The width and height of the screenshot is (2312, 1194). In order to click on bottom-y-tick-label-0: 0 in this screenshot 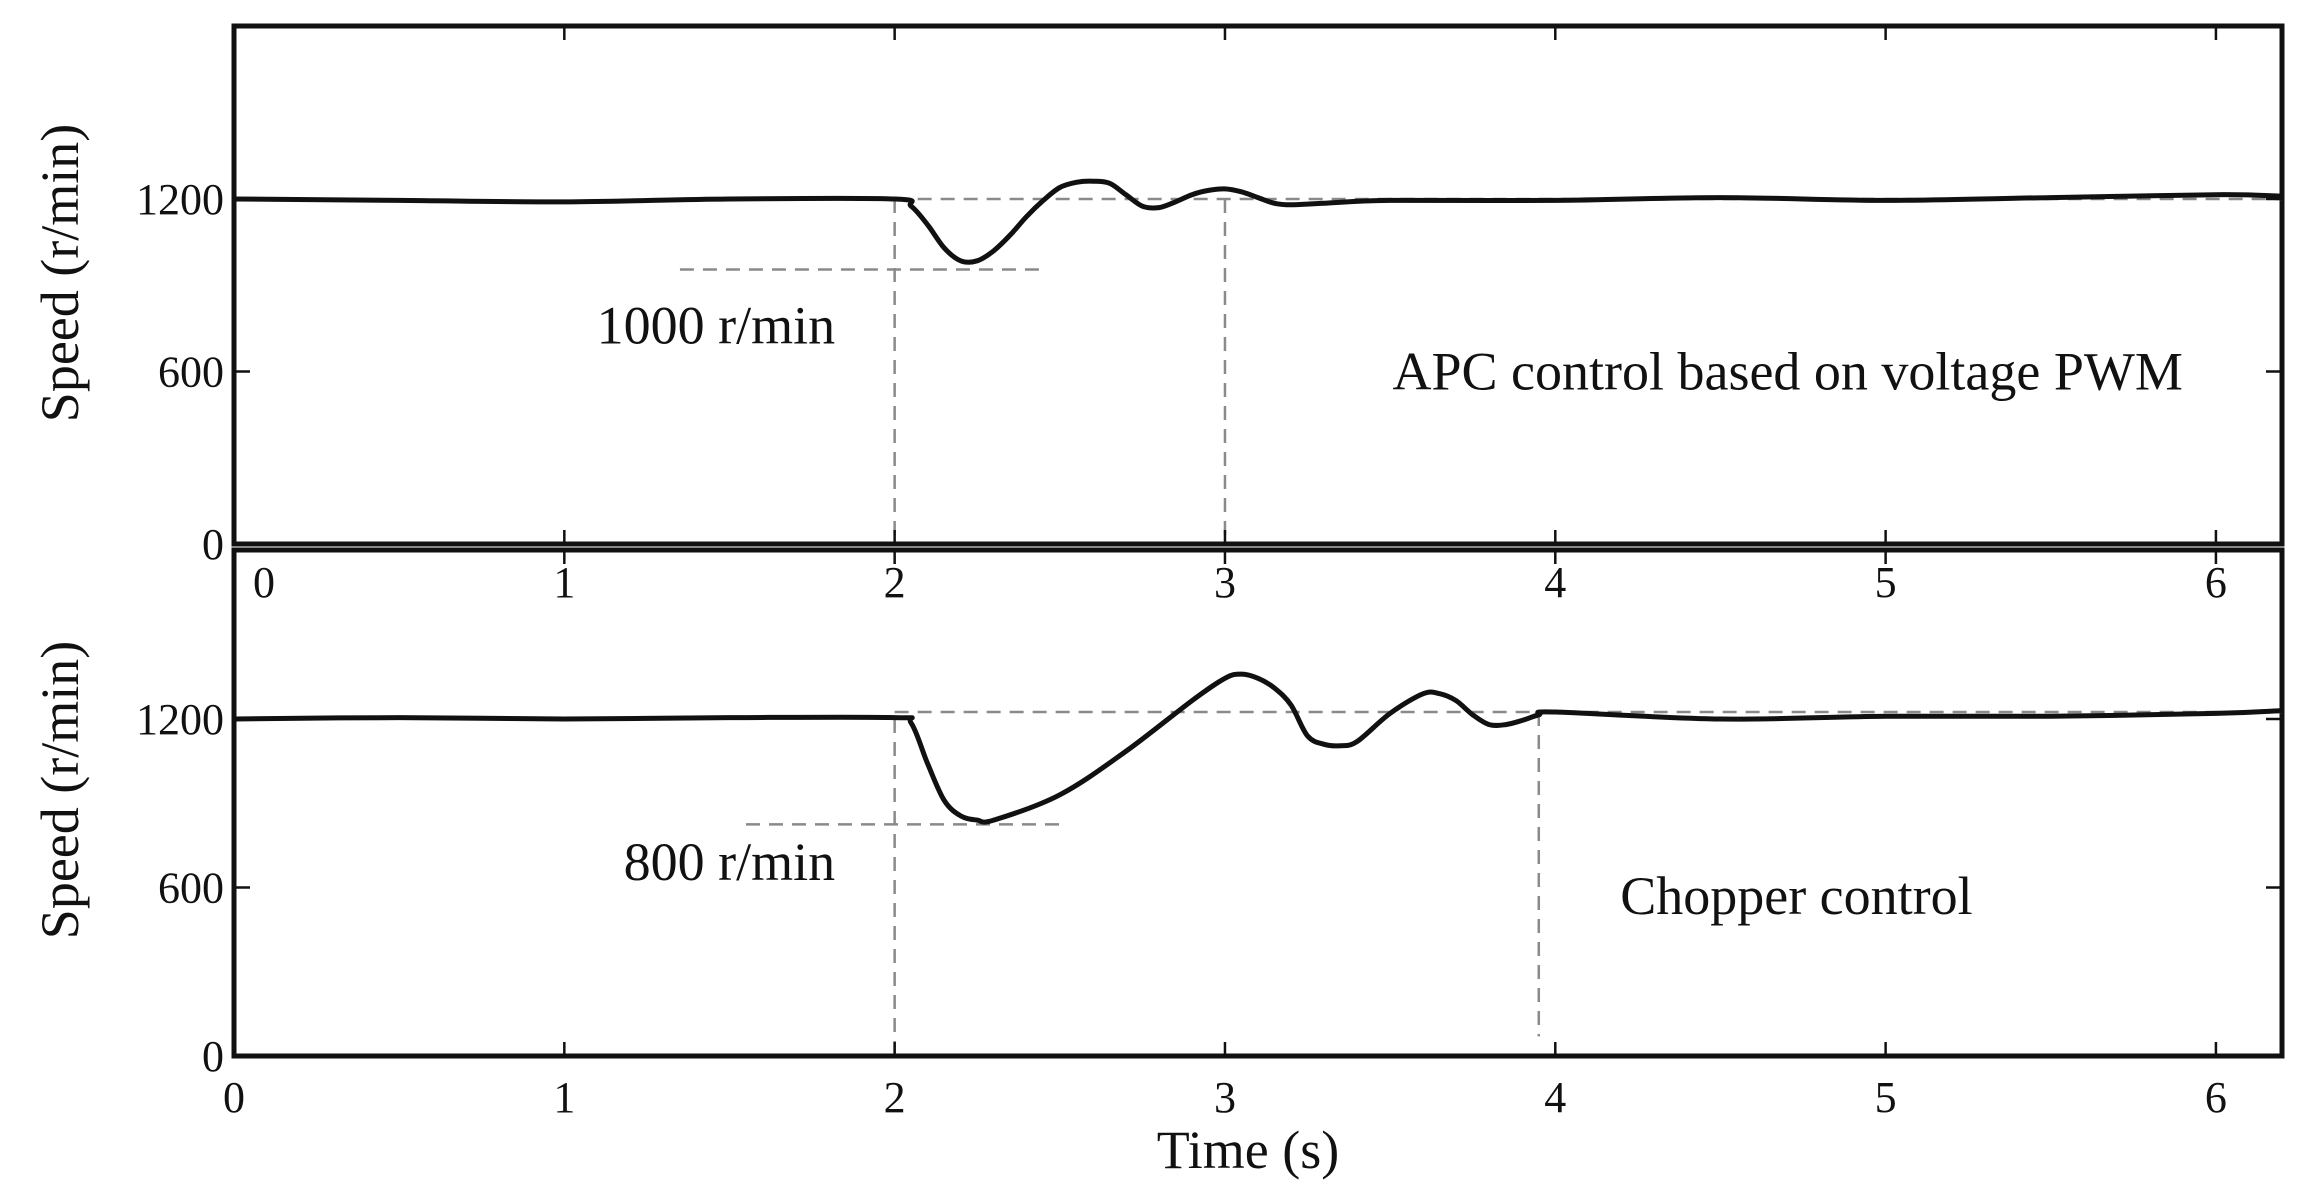, I will do `click(213, 1056)`.